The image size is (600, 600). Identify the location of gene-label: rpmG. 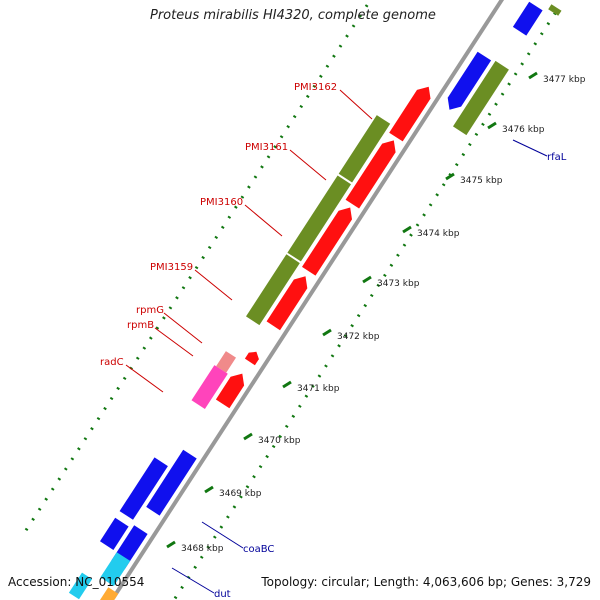
(150, 310).